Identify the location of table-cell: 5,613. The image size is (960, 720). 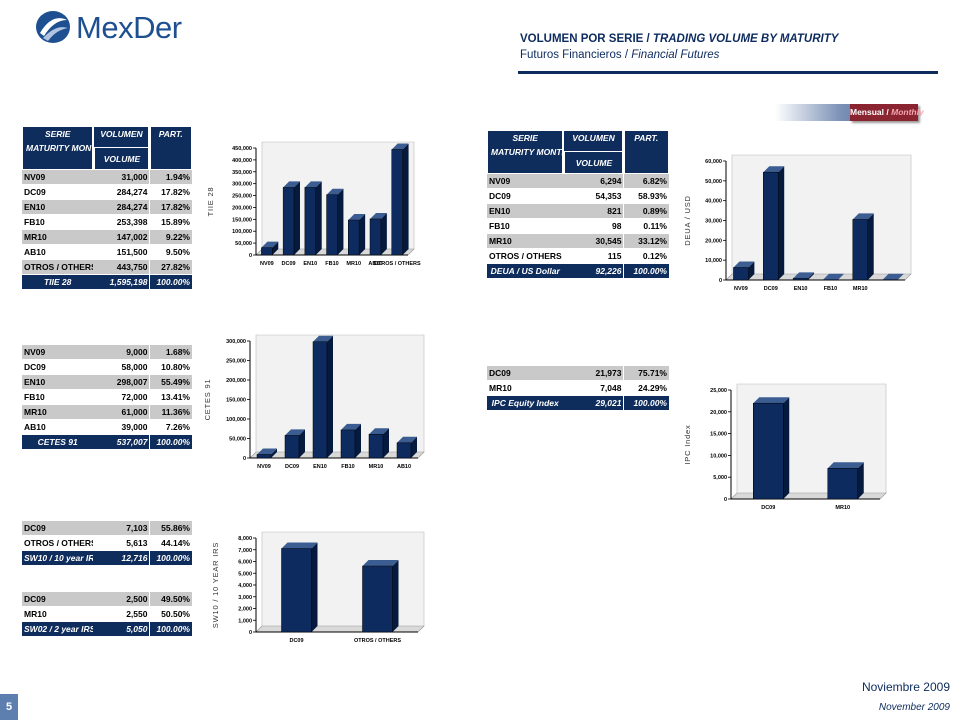
(121, 543).